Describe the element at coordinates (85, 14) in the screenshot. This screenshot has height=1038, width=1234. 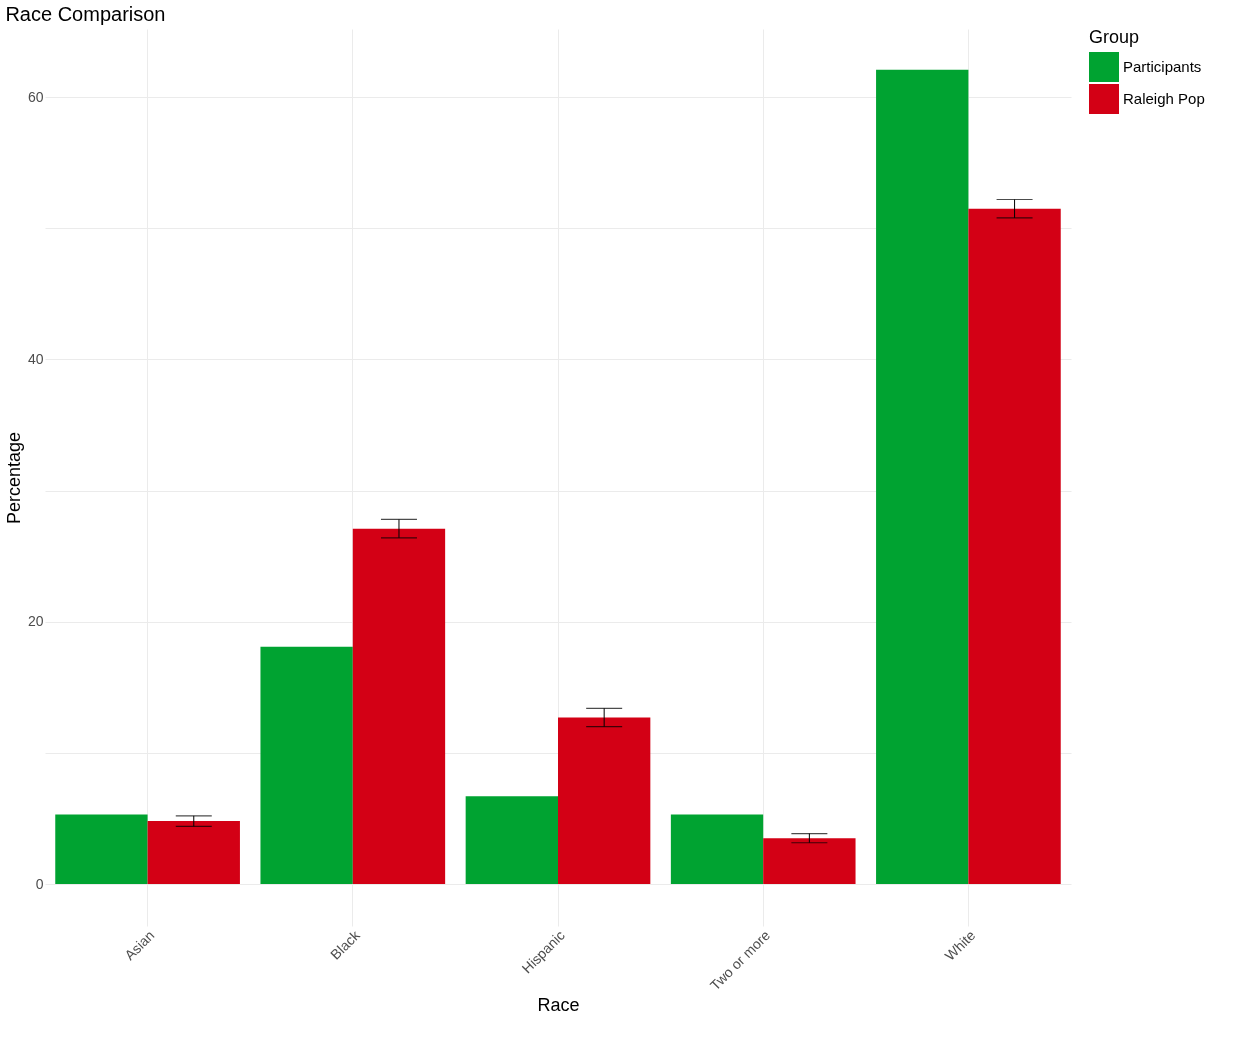
I see `chart-title: Race Comparison` at that location.